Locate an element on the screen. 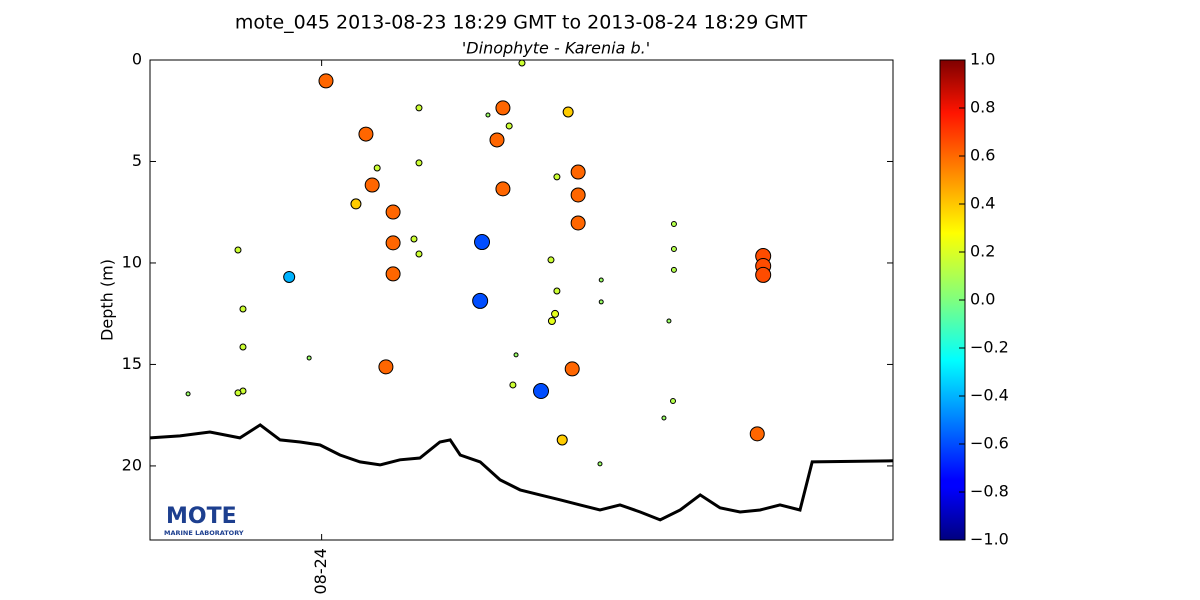  colorbar-tick-label: 0.6 is located at coordinates (982, 155).